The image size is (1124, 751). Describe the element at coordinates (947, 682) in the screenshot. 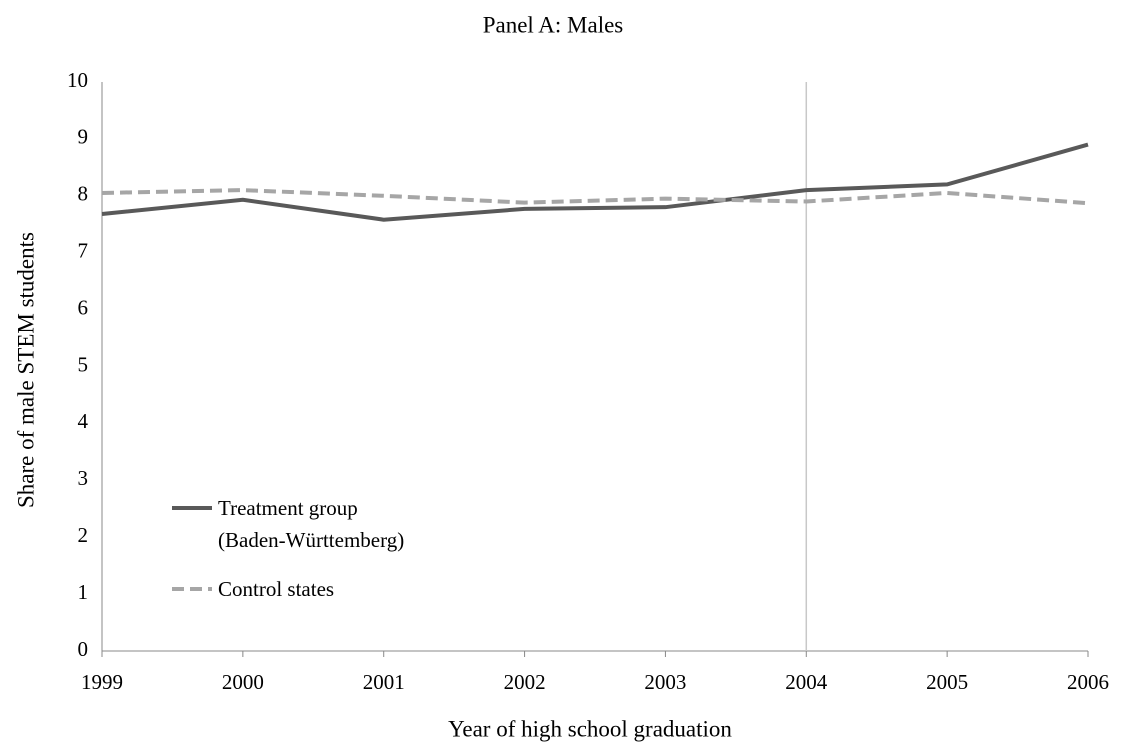

I see `x-tick-label: 2005` at that location.